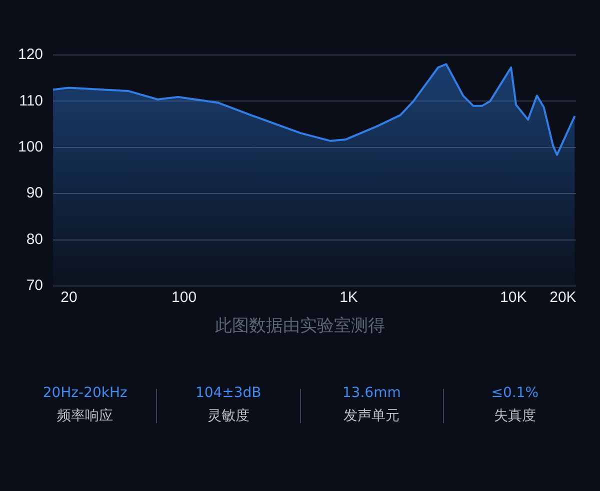 The width and height of the screenshot is (600, 491). Describe the element at coordinates (514, 416) in the screenshot. I see `text: 失真度` at that location.